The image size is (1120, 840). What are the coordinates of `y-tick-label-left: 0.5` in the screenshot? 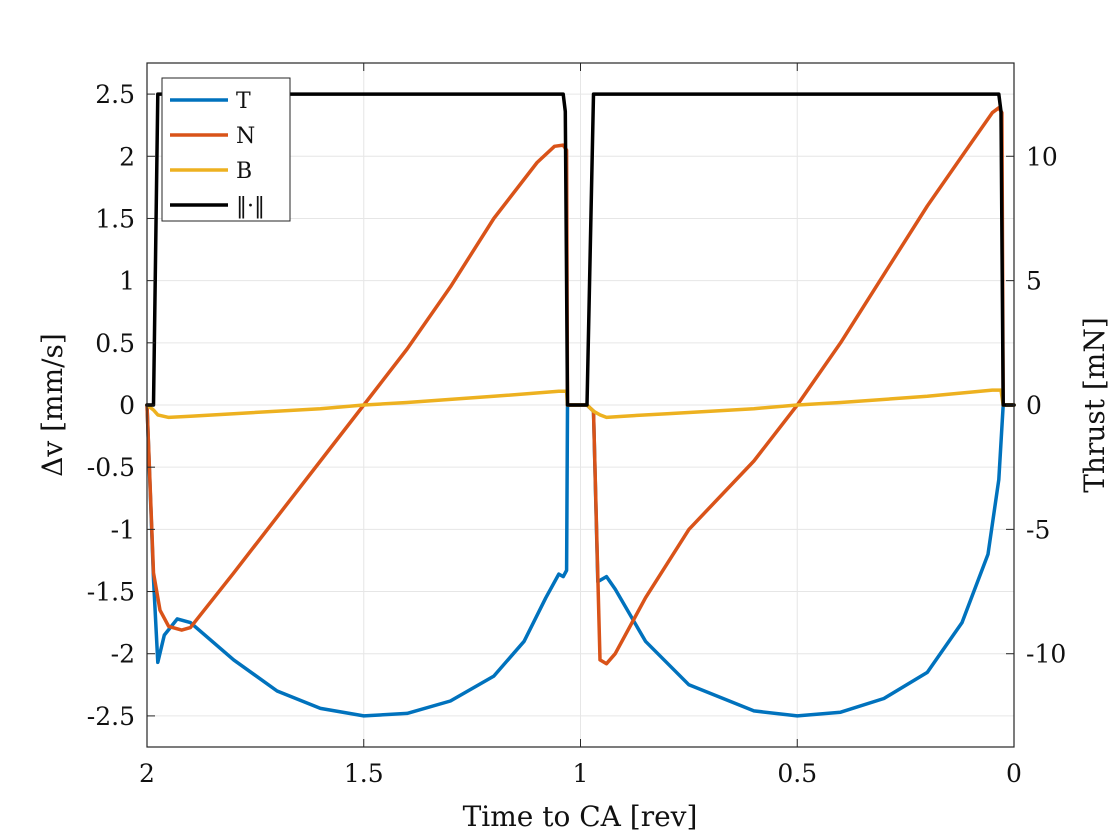 It's located at (115, 343).